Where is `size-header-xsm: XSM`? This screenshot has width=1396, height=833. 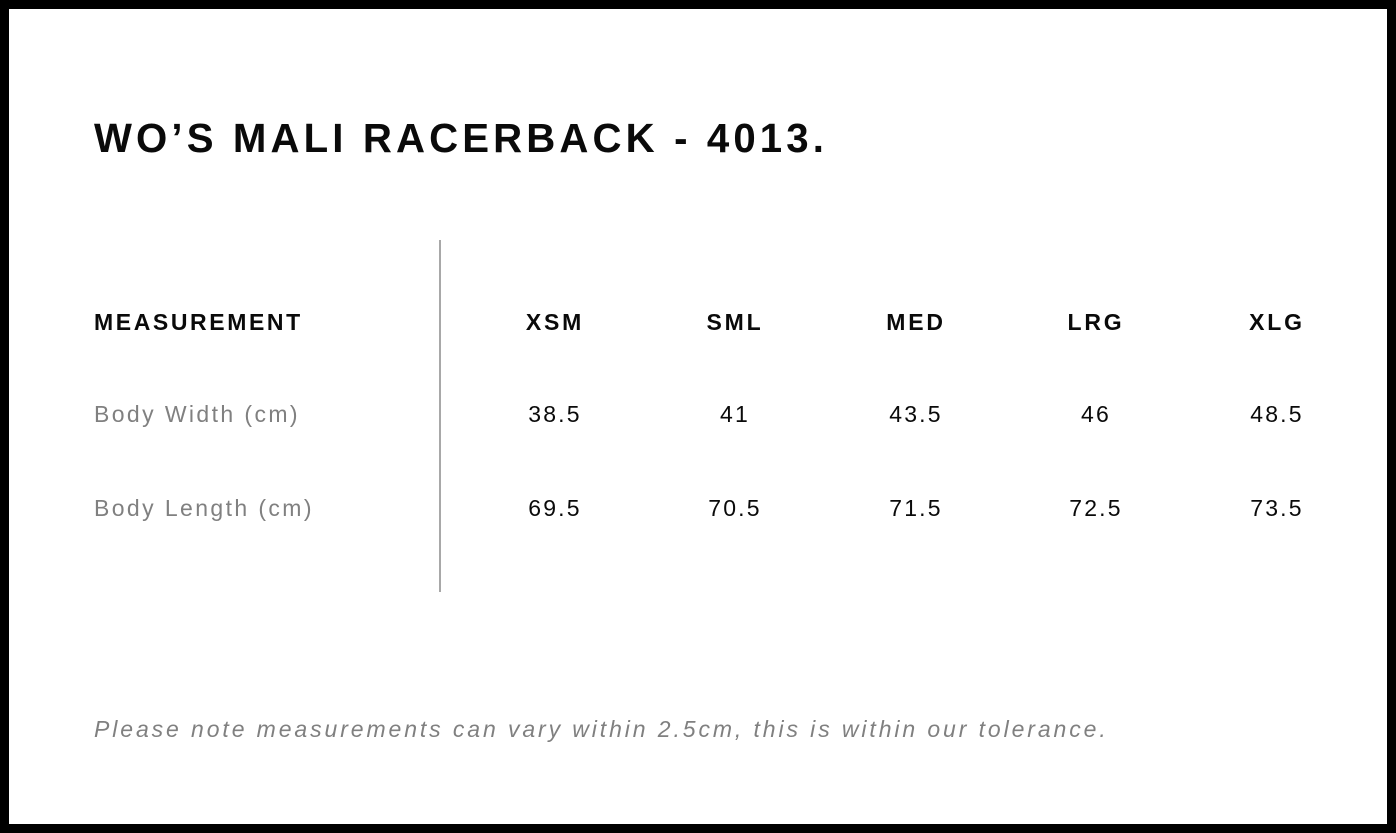
size-header-xsm: XSM is located at coordinates (555, 322).